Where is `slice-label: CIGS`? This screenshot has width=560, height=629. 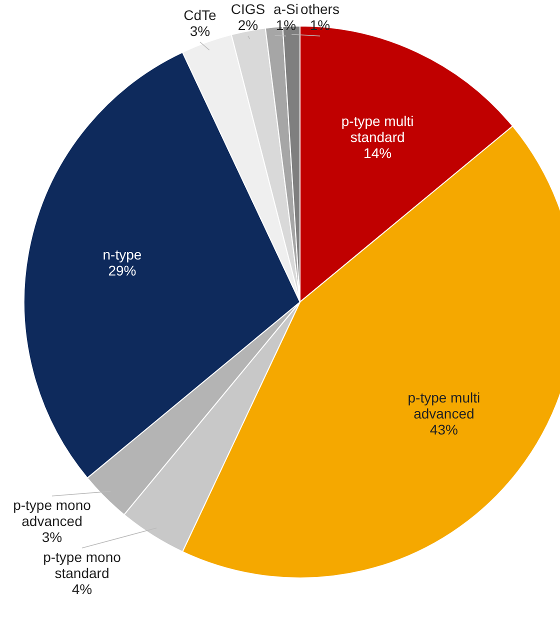 slice-label: CIGS is located at coordinates (248, 9).